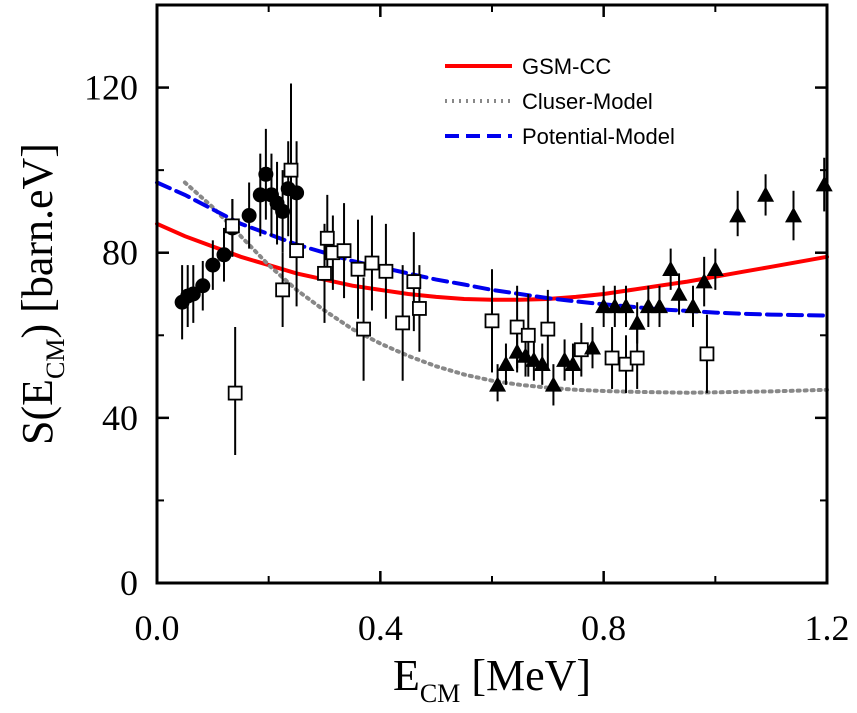  I want to click on x-tick-label: 1.2, so click(827, 628).